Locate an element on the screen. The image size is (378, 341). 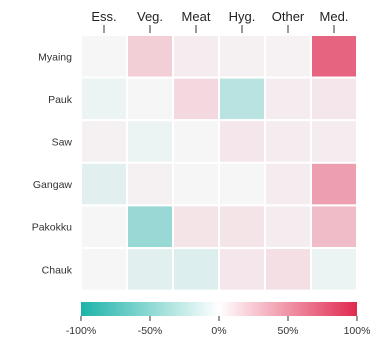
column-label: Meat is located at coordinates (196, 16).